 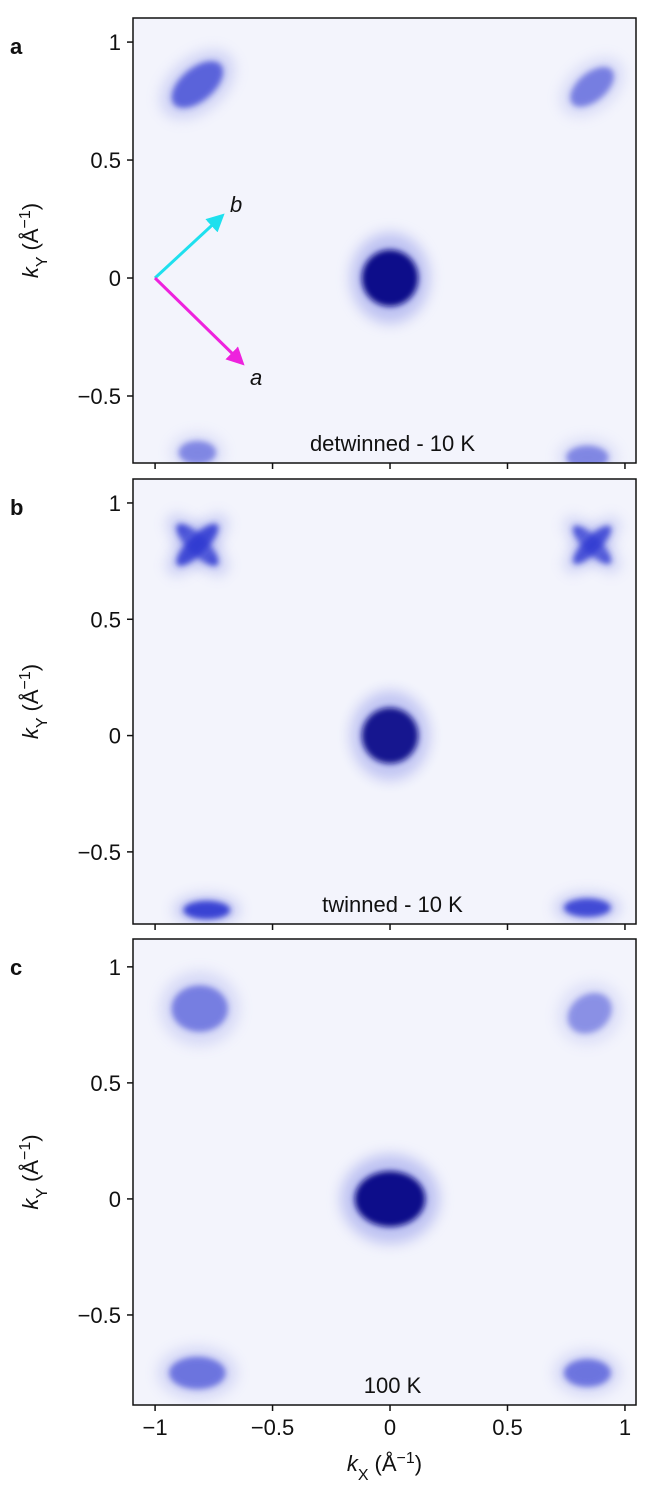 I want to click on annotation: twinned - 10 K, so click(x=392, y=904).